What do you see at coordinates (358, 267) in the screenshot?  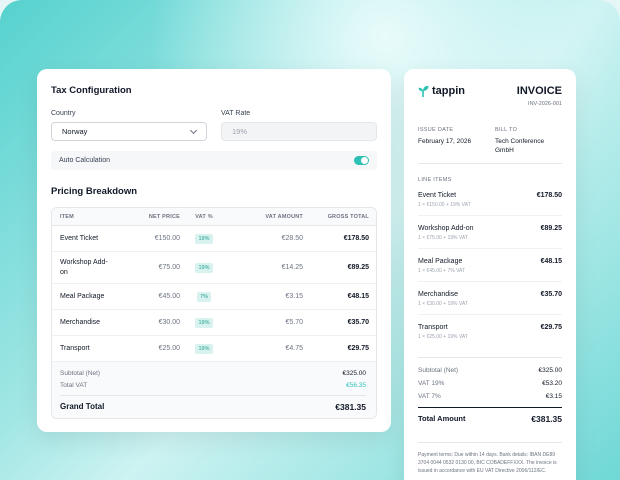 I see `row-gross: €89.25` at bounding box center [358, 267].